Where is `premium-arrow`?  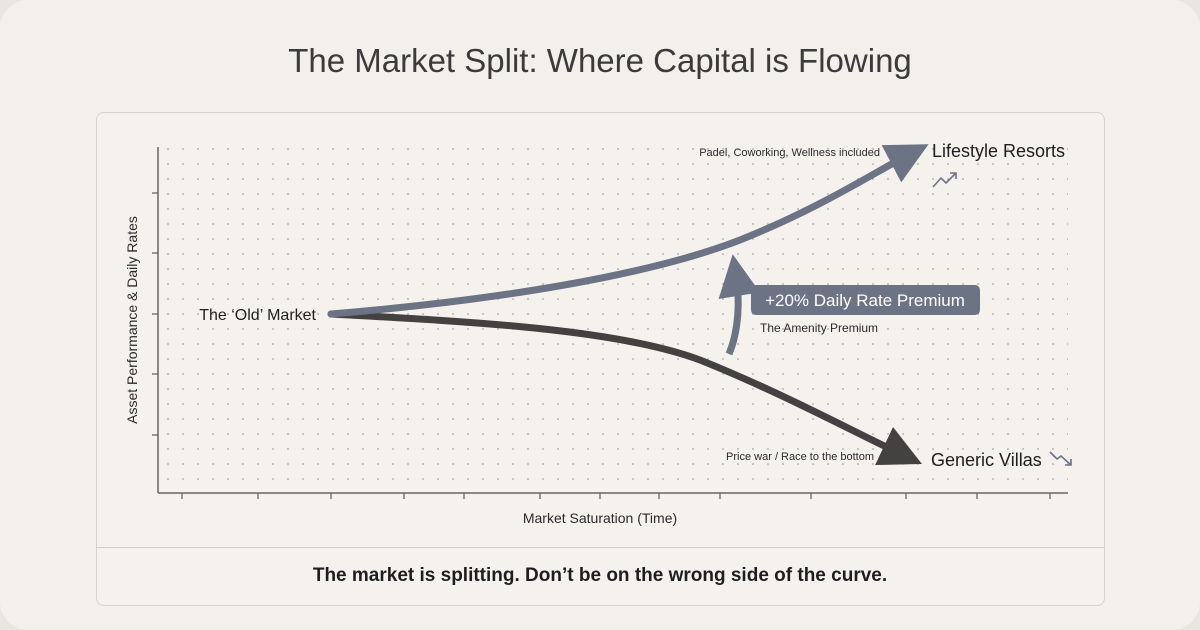
premium-arrow is located at coordinates (739, 305).